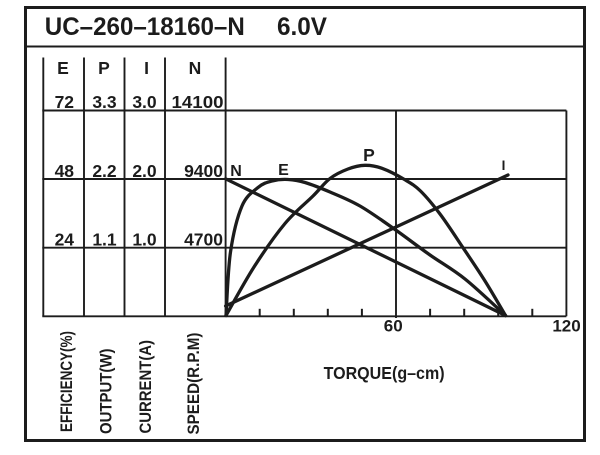 This screenshot has height=455, width=600. Describe the element at coordinates (145, 27) in the screenshot. I see `svg-text: UC–260–18160–N` at that location.